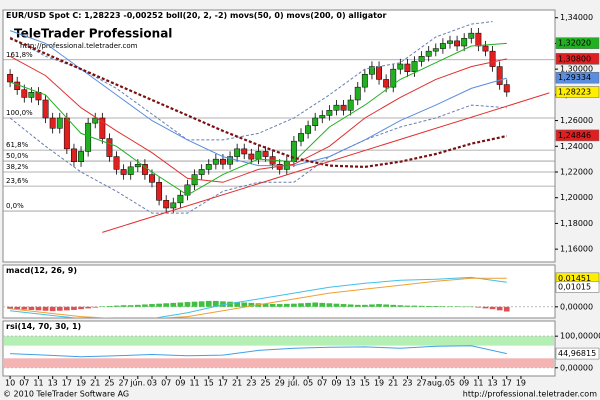 The width and height of the screenshot is (600, 400). What do you see at coordinates (576, 249) in the screenshot?
I see `y-tick-label: 1,16000` at bounding box center [576, 249].